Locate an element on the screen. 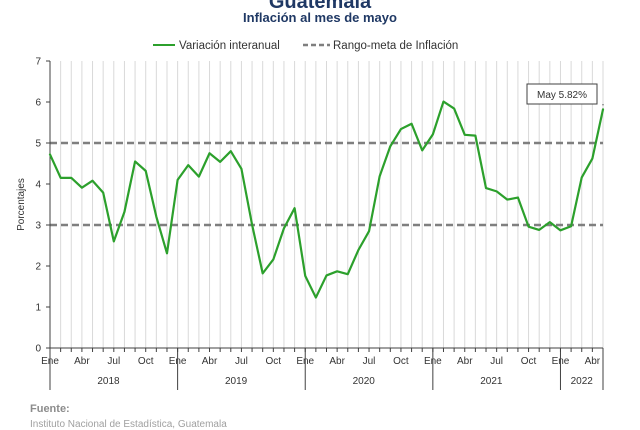  chart-title: Guatemala is located at coordinates (320, 6).